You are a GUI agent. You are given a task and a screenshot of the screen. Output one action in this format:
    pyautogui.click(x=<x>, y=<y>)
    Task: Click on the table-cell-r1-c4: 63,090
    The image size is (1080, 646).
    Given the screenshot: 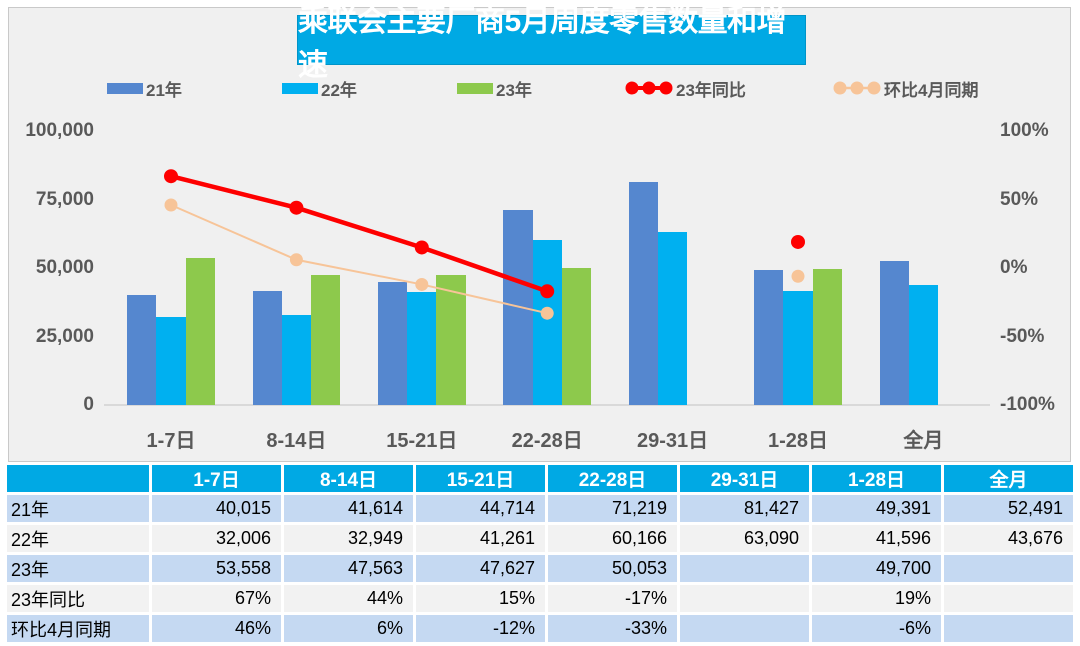 What is the action you would take?
    pyautogui.click(x=744, y=538)
    